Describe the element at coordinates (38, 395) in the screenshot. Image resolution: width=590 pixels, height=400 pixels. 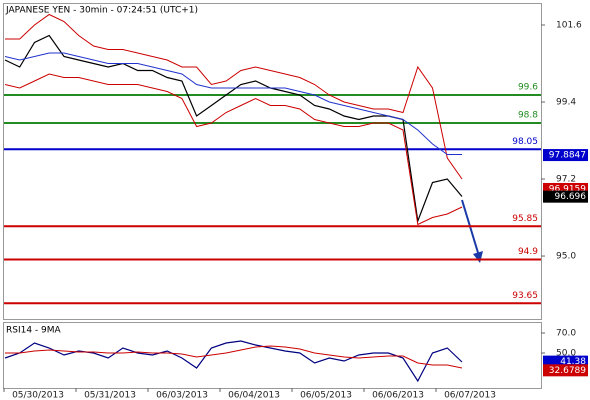
I see `x-tick-label: 05/30/2013` at that location.